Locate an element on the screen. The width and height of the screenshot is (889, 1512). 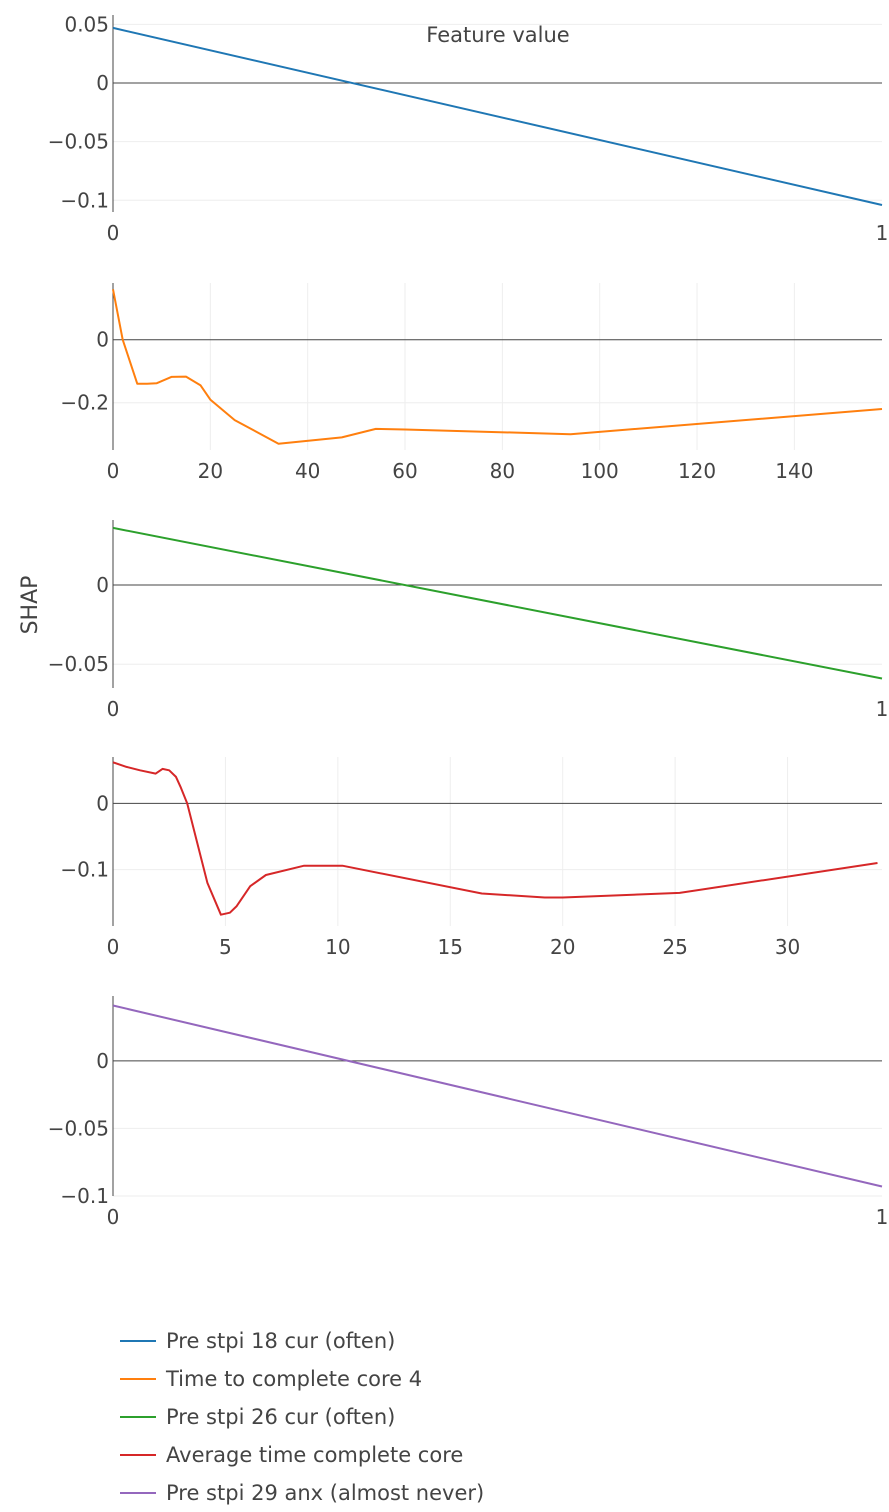
x-tick-label: 5 is located at coordinates (225, 947).